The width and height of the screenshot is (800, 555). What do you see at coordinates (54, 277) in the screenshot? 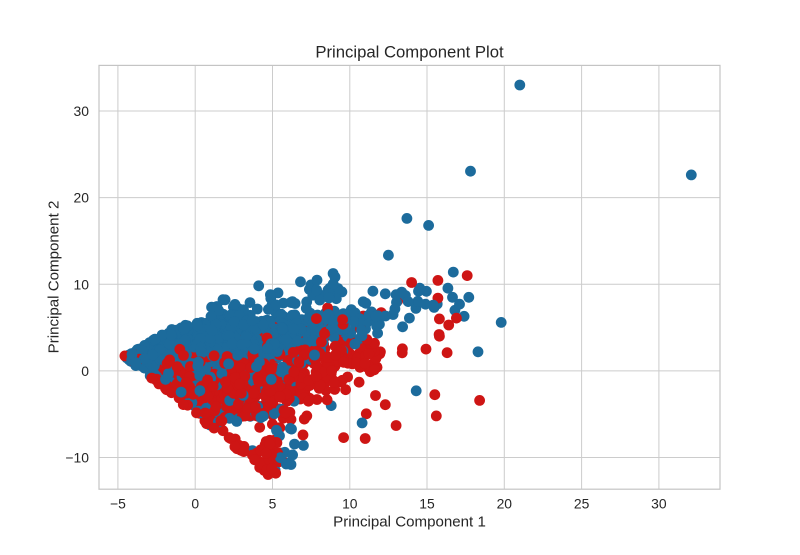
I see `svg-text: Principal Component 2` at bounding box center [54, 277].